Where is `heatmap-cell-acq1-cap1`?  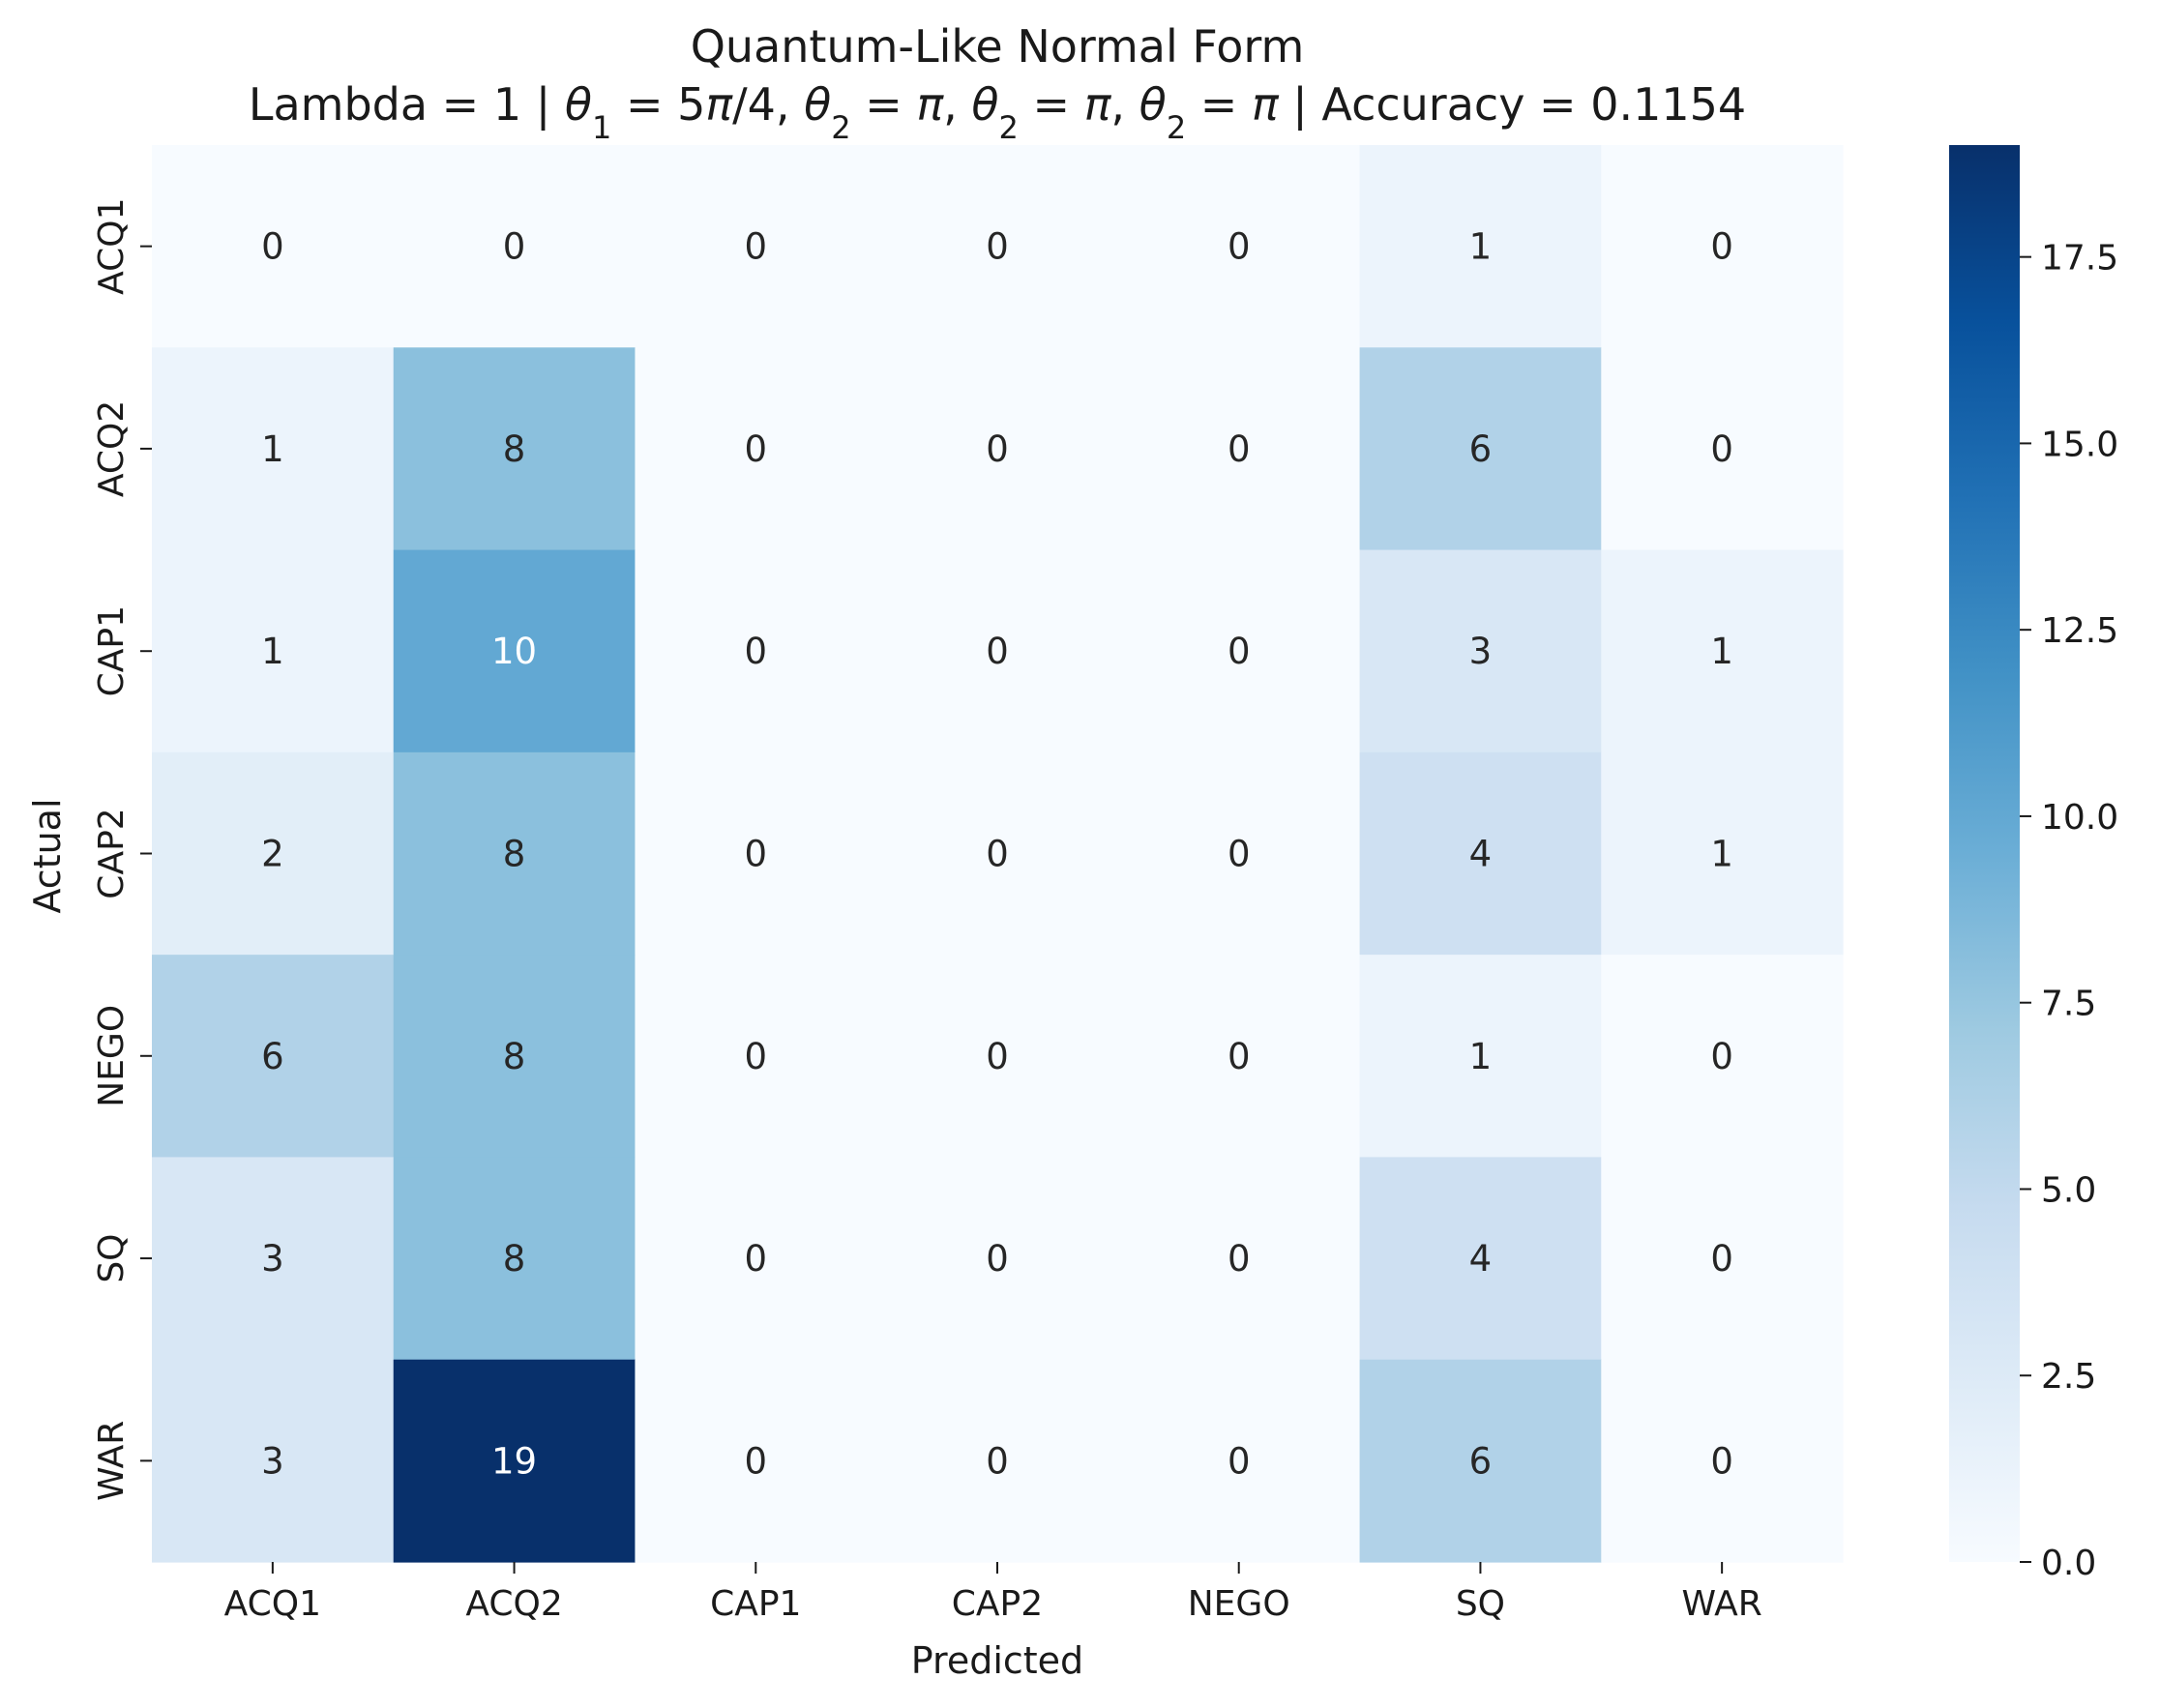
heatmap-cell-acq1-cap1 is located at coordinates (756, 246).